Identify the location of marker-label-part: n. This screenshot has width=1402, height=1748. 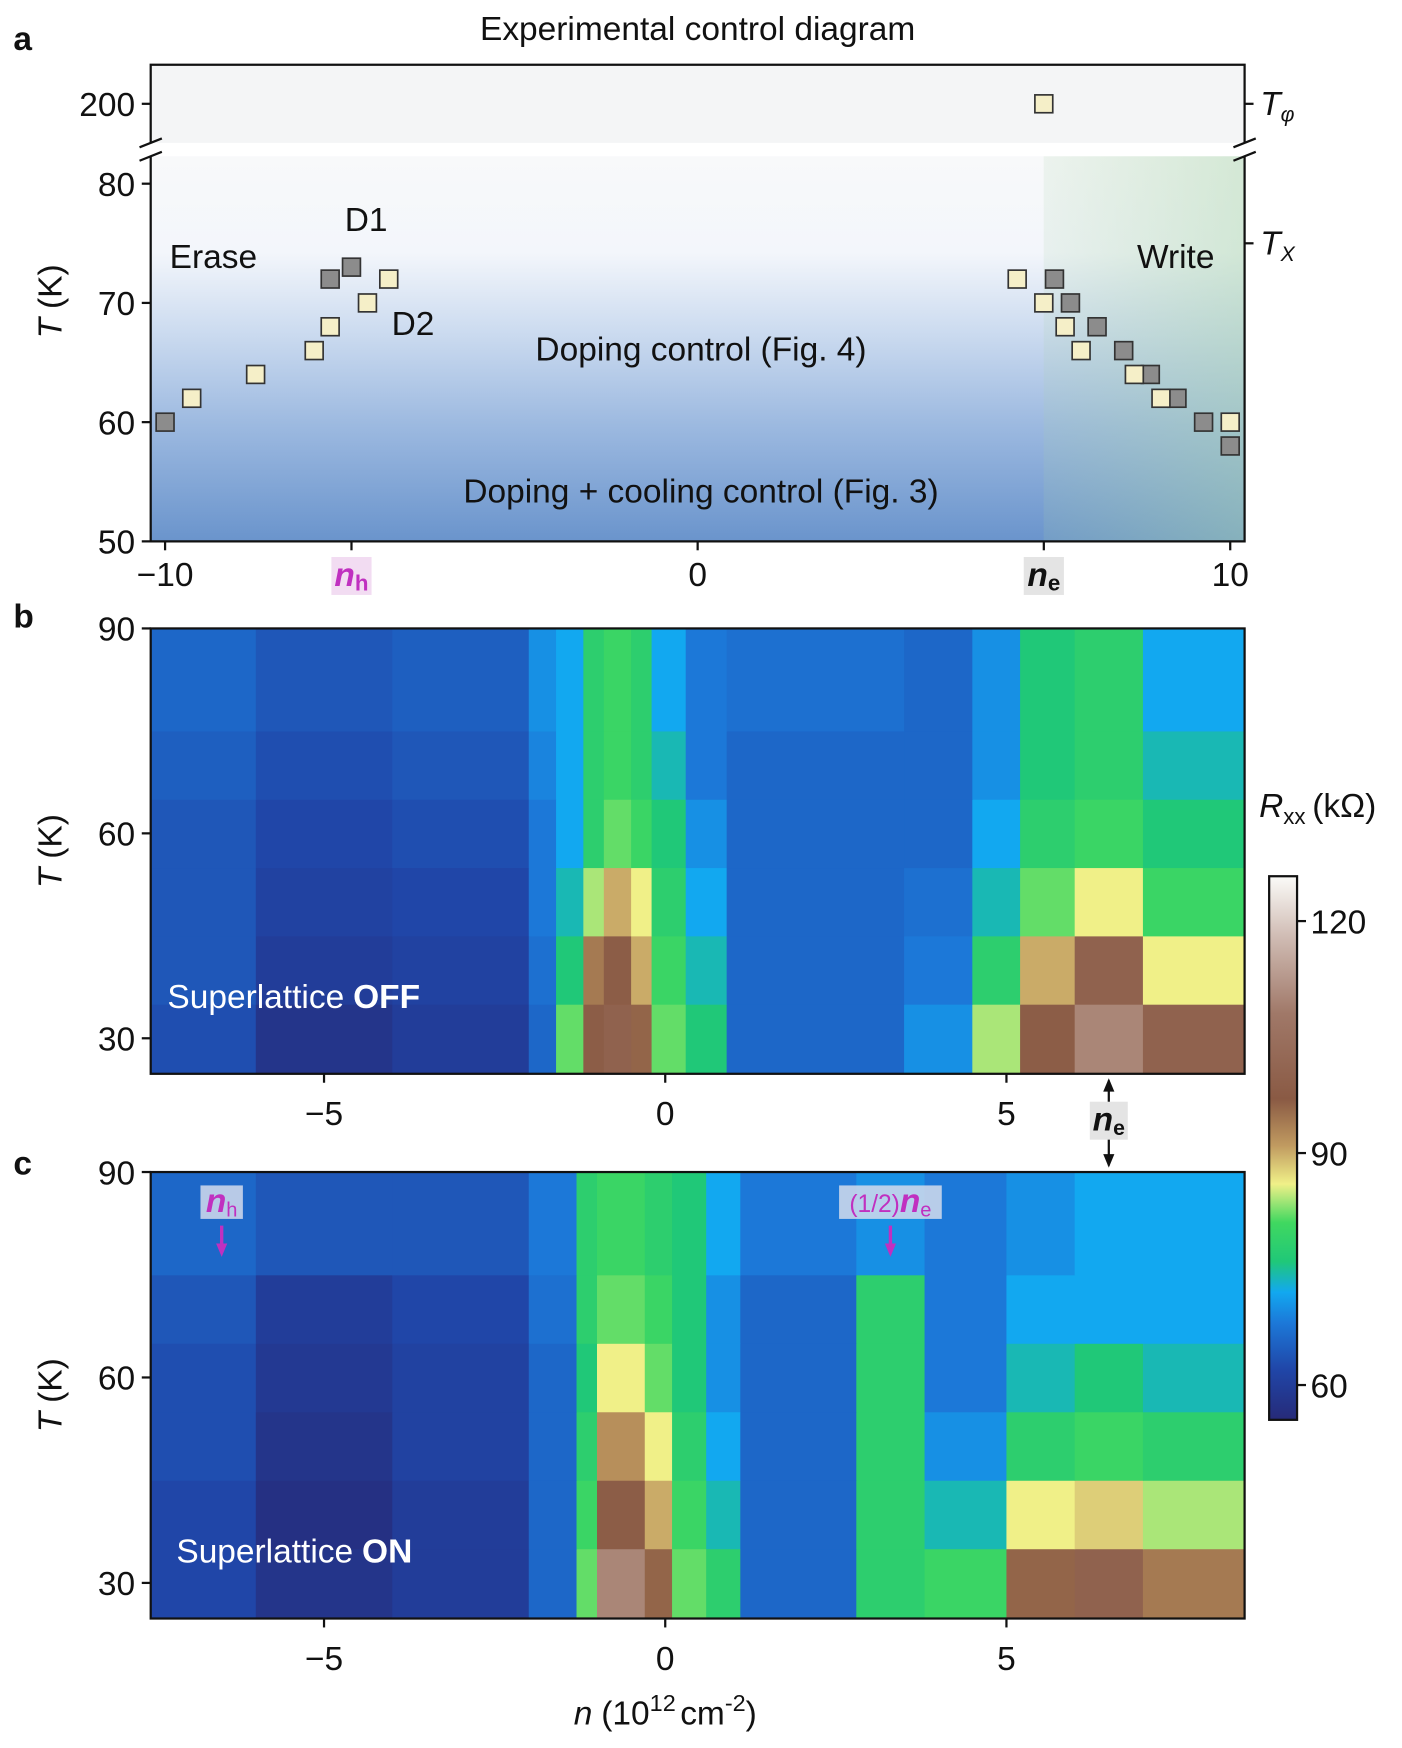
(1103, 1120).